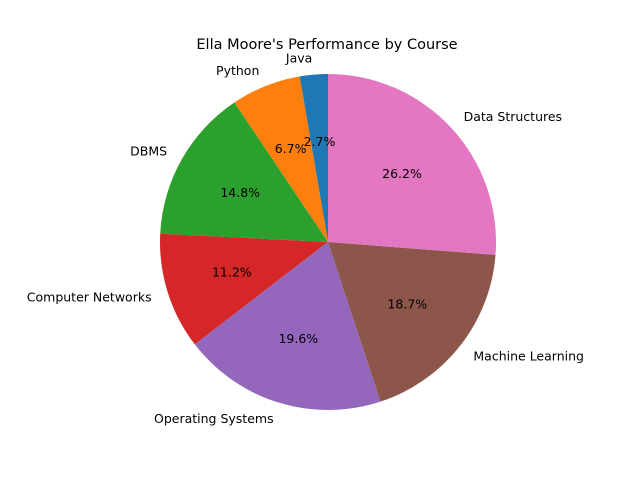  What do you see at coordinates (298, 57) in the screenshot?
I see `category-label-java: Java` at bounding box center [298, 57].